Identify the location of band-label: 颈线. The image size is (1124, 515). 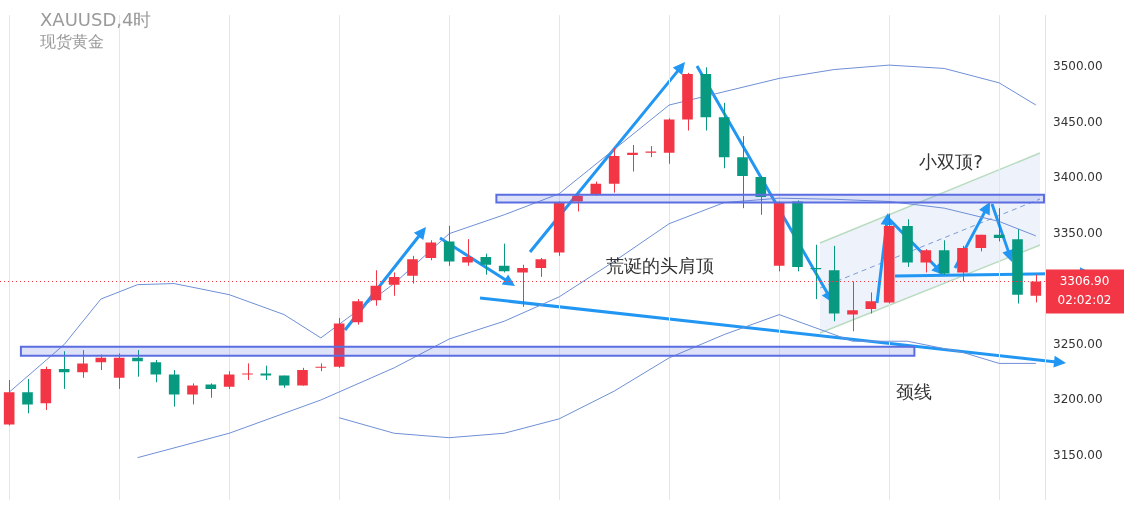
(914, 392).